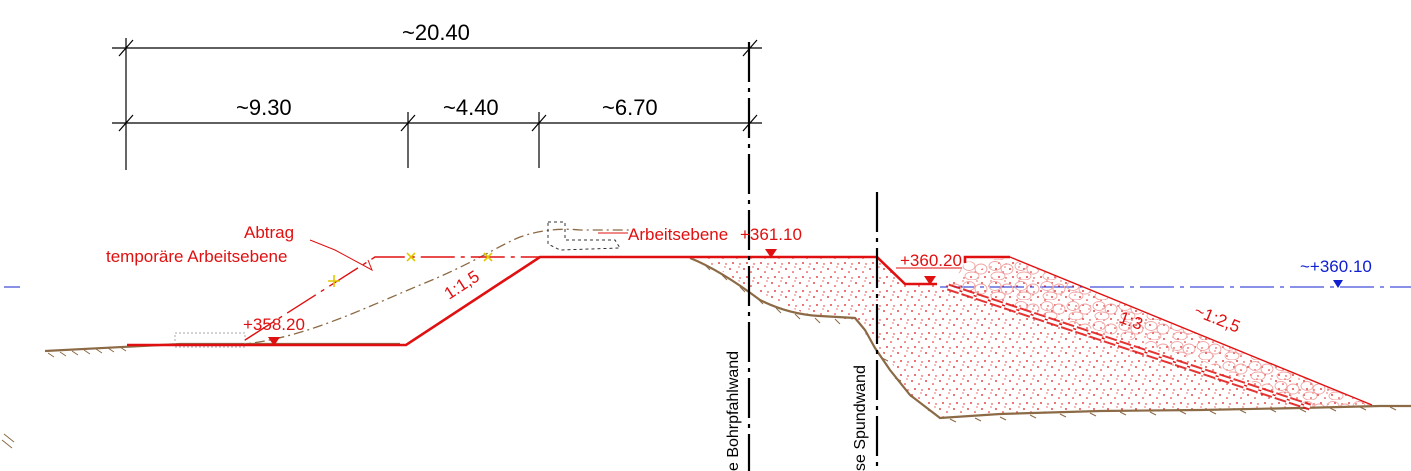  Describe the element at coordinates (1336, 266) in the screenshot. I see `water-elevation: ~+360.10` at that location.